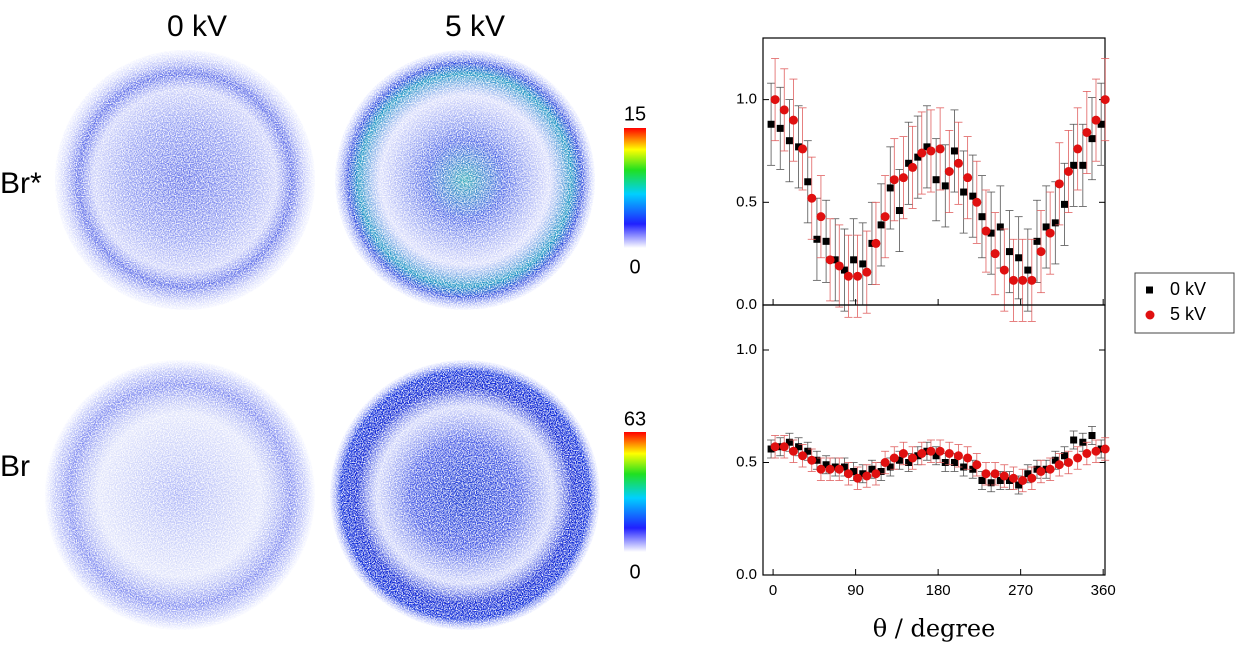  I want to click on legend-label: 5 kV, so click(1188, 314).